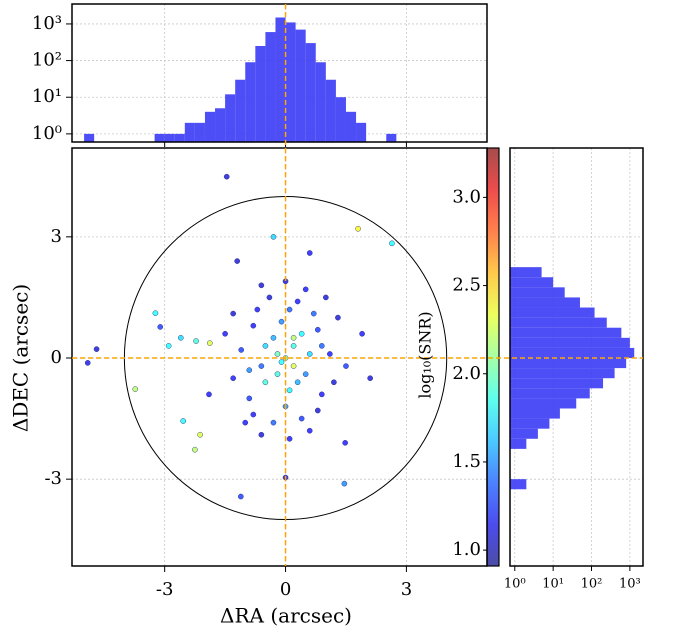  I want to click on x-tick-label: -3, so click(165, 589).